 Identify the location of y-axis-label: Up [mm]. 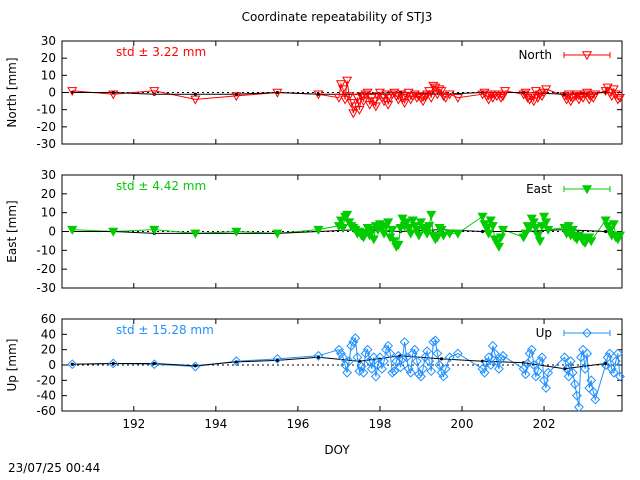
(12, 365).